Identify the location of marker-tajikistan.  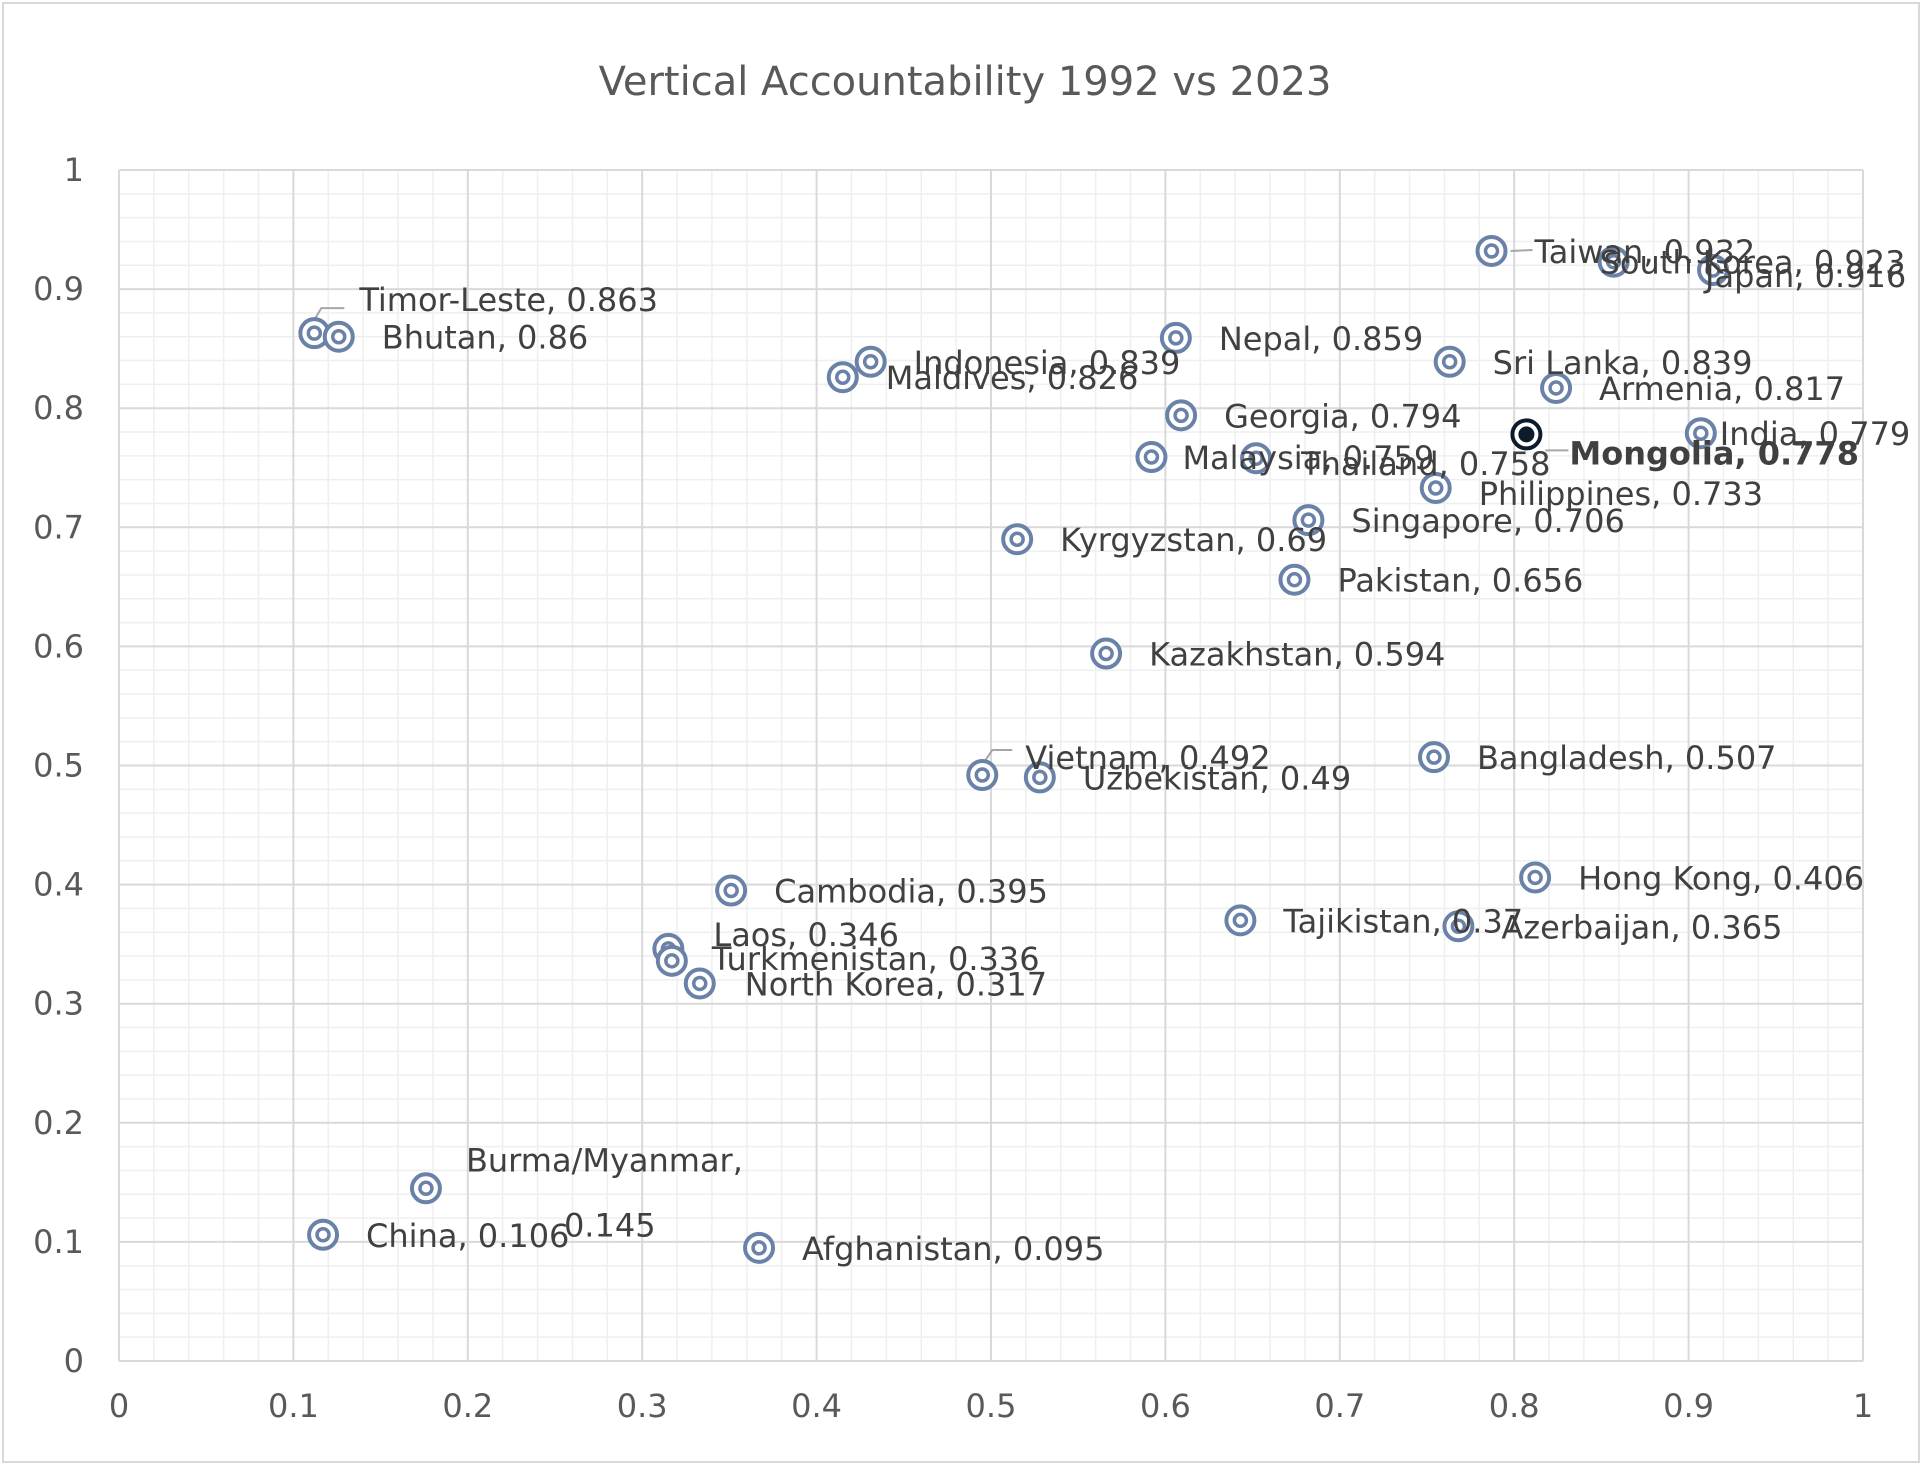
(1240, 920).